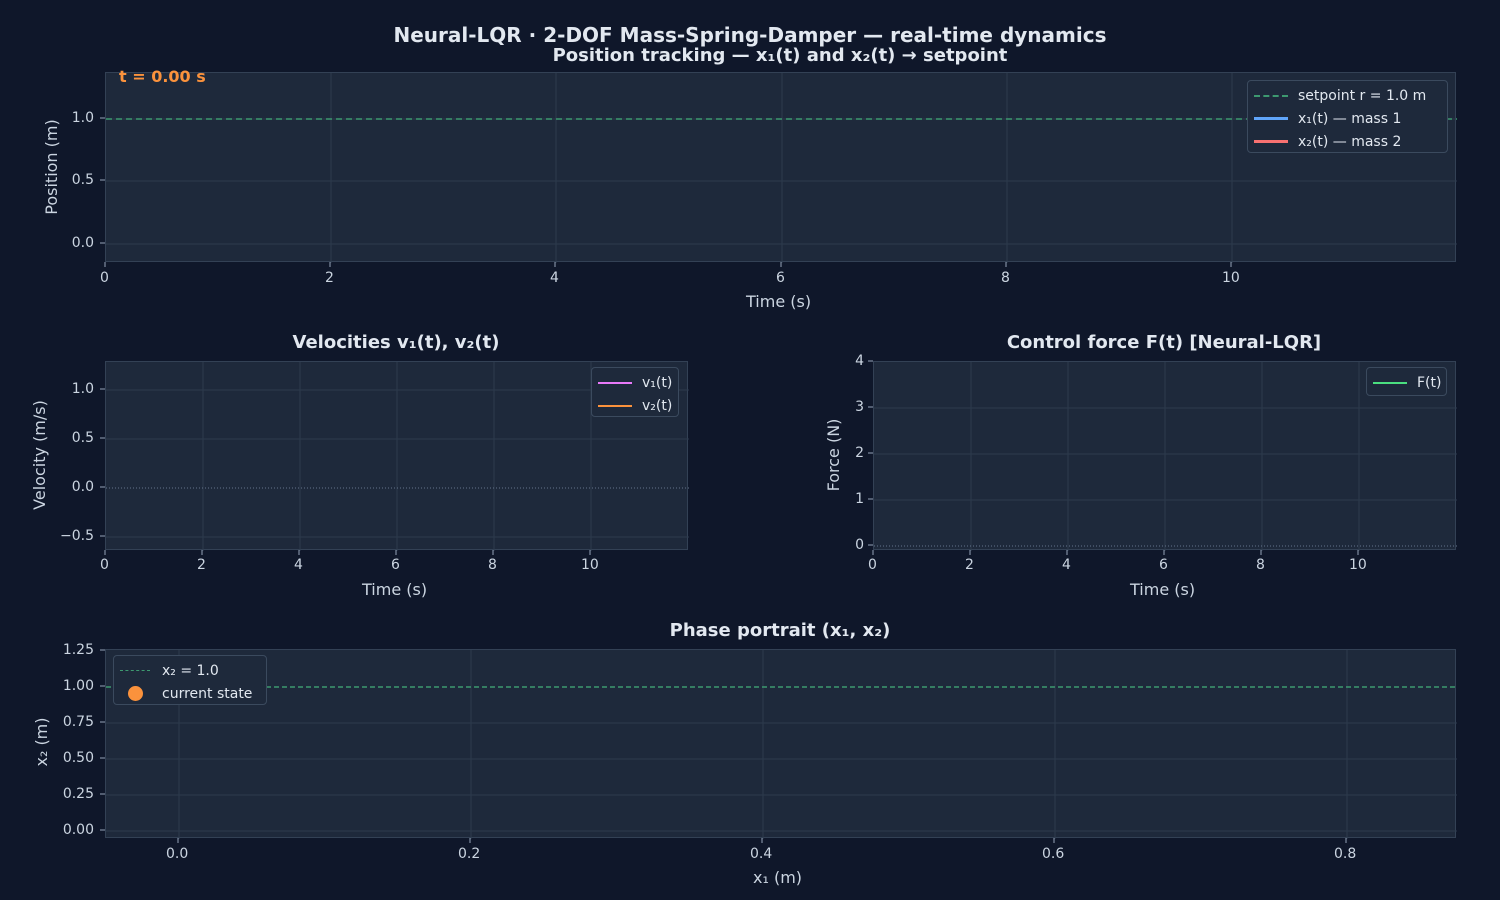 This screenshot has height=900, width=1500. Describe the element at coordinates (859, 499) in the screenshot. I see `force-ytick: 1` at that location.